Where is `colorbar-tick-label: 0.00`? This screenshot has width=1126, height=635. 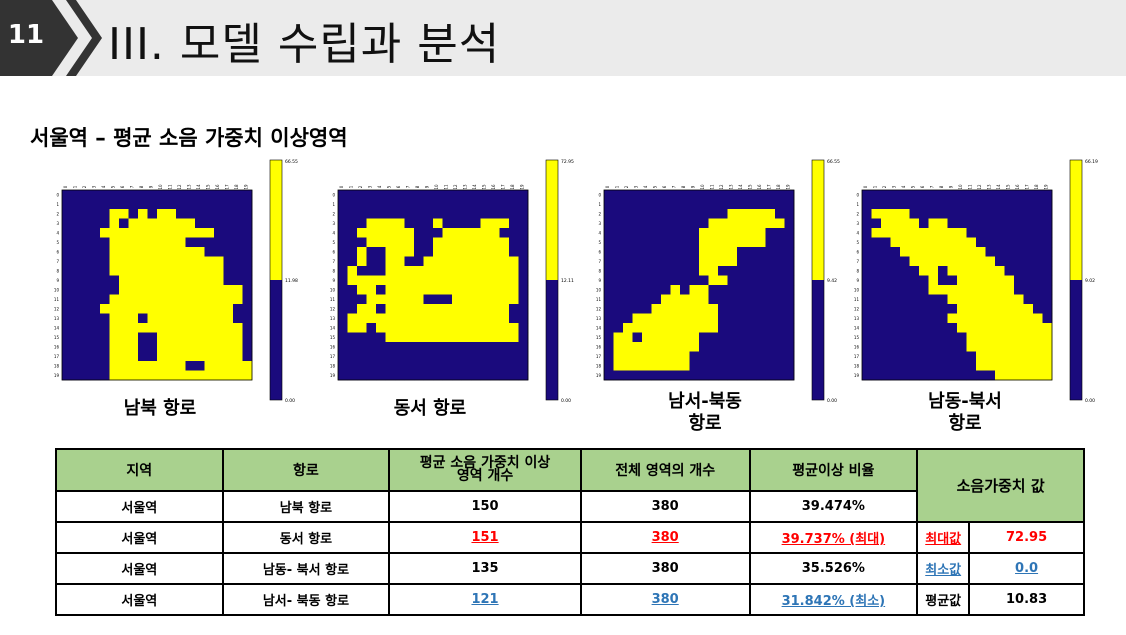
colorbar-tick-label: 0.00 is located at coordinates (832, 401).